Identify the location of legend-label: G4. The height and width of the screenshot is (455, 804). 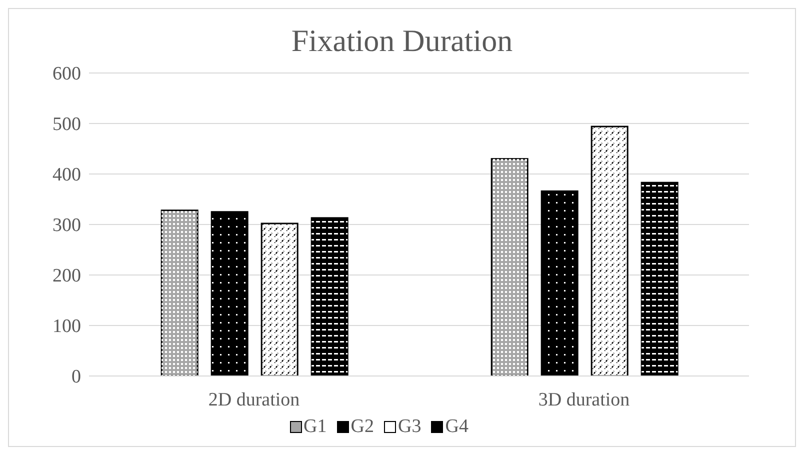
(456, 427).